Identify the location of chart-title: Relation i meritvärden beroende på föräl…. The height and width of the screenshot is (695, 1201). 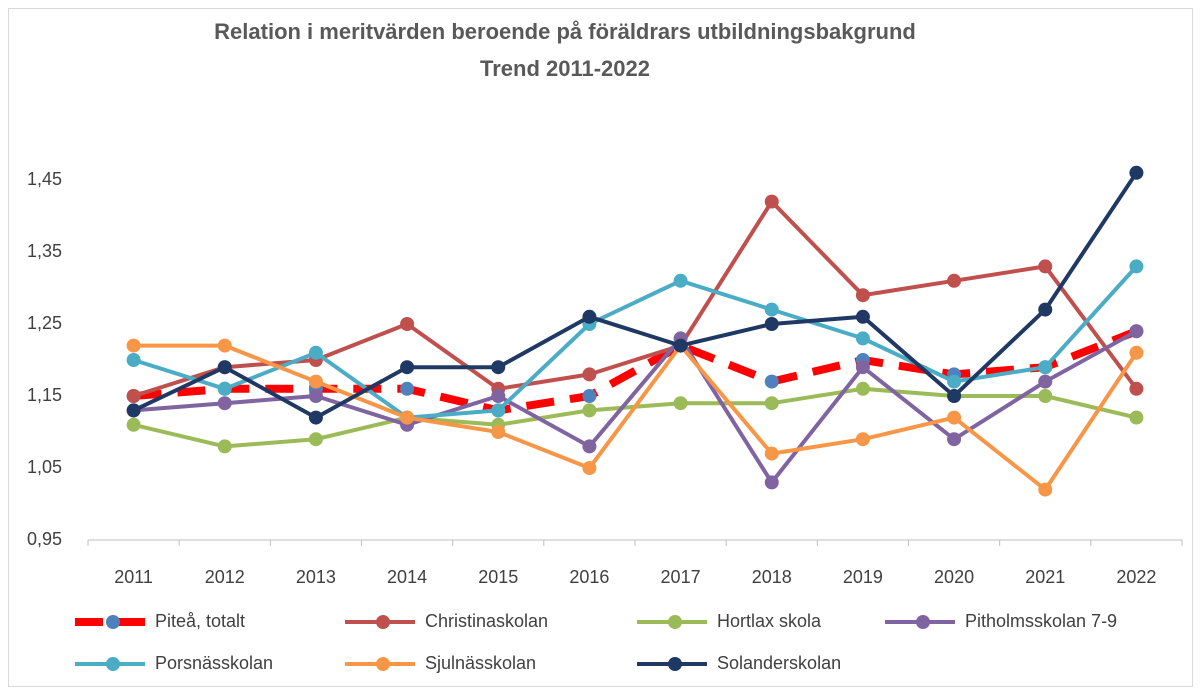
(565, 31).